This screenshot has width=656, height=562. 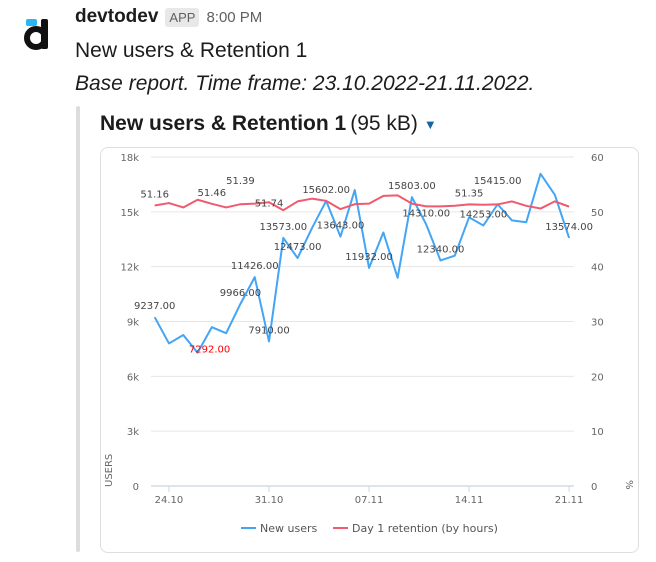 I want to click on message-title: New users & Retention 1, so click(x=191, y=50).